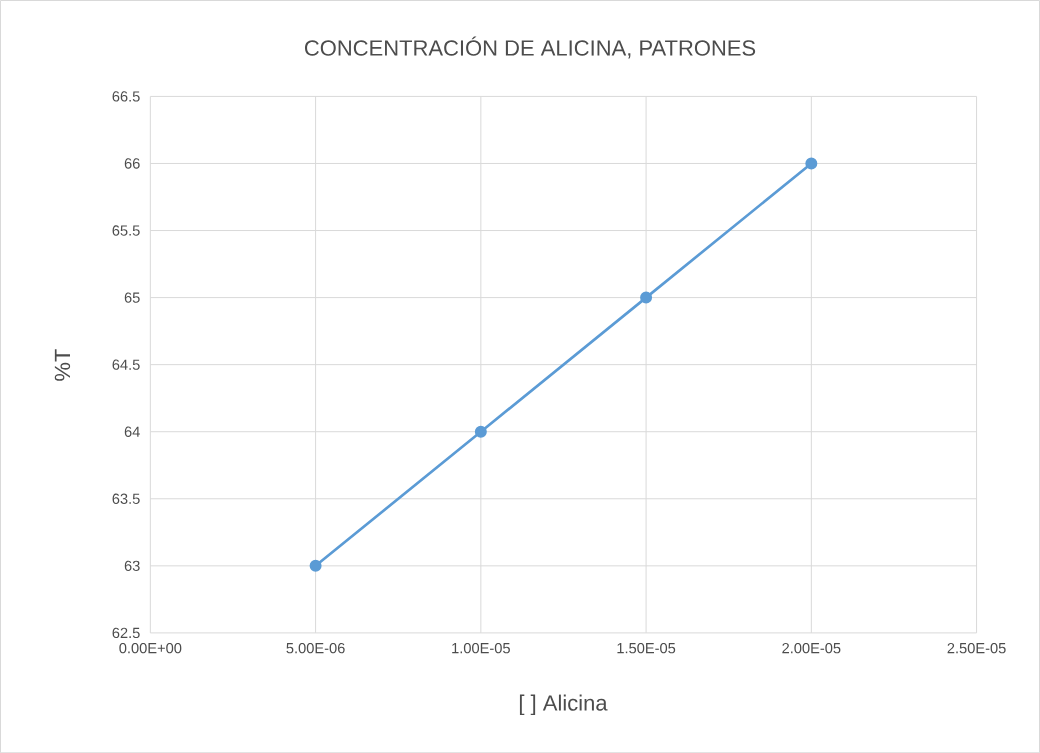 The image size is (1040, 753). I want to click on y-tick-label: 65, so click(132, 297).